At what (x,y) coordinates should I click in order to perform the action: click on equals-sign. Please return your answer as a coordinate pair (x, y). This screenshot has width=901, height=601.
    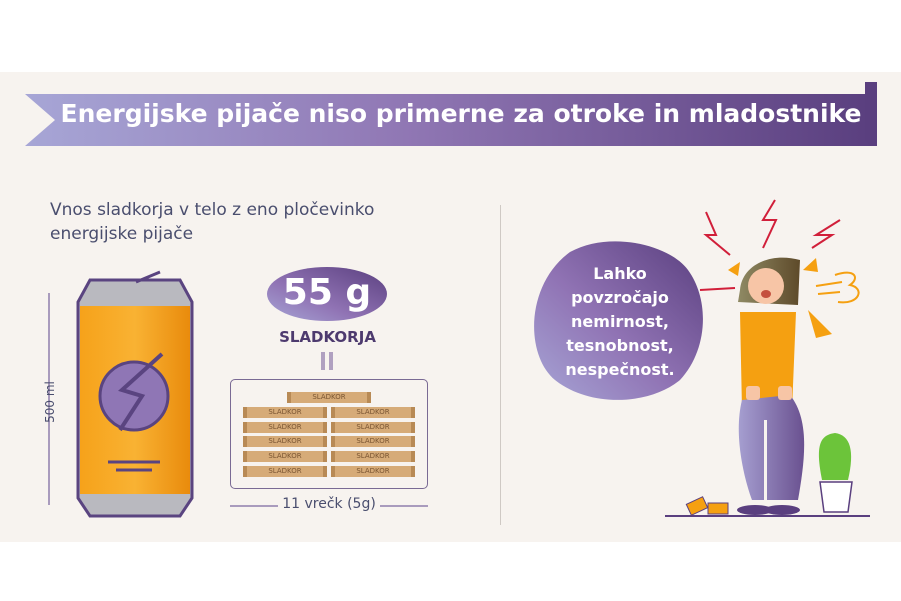
    Looking at the image, I should click on (327, 361).